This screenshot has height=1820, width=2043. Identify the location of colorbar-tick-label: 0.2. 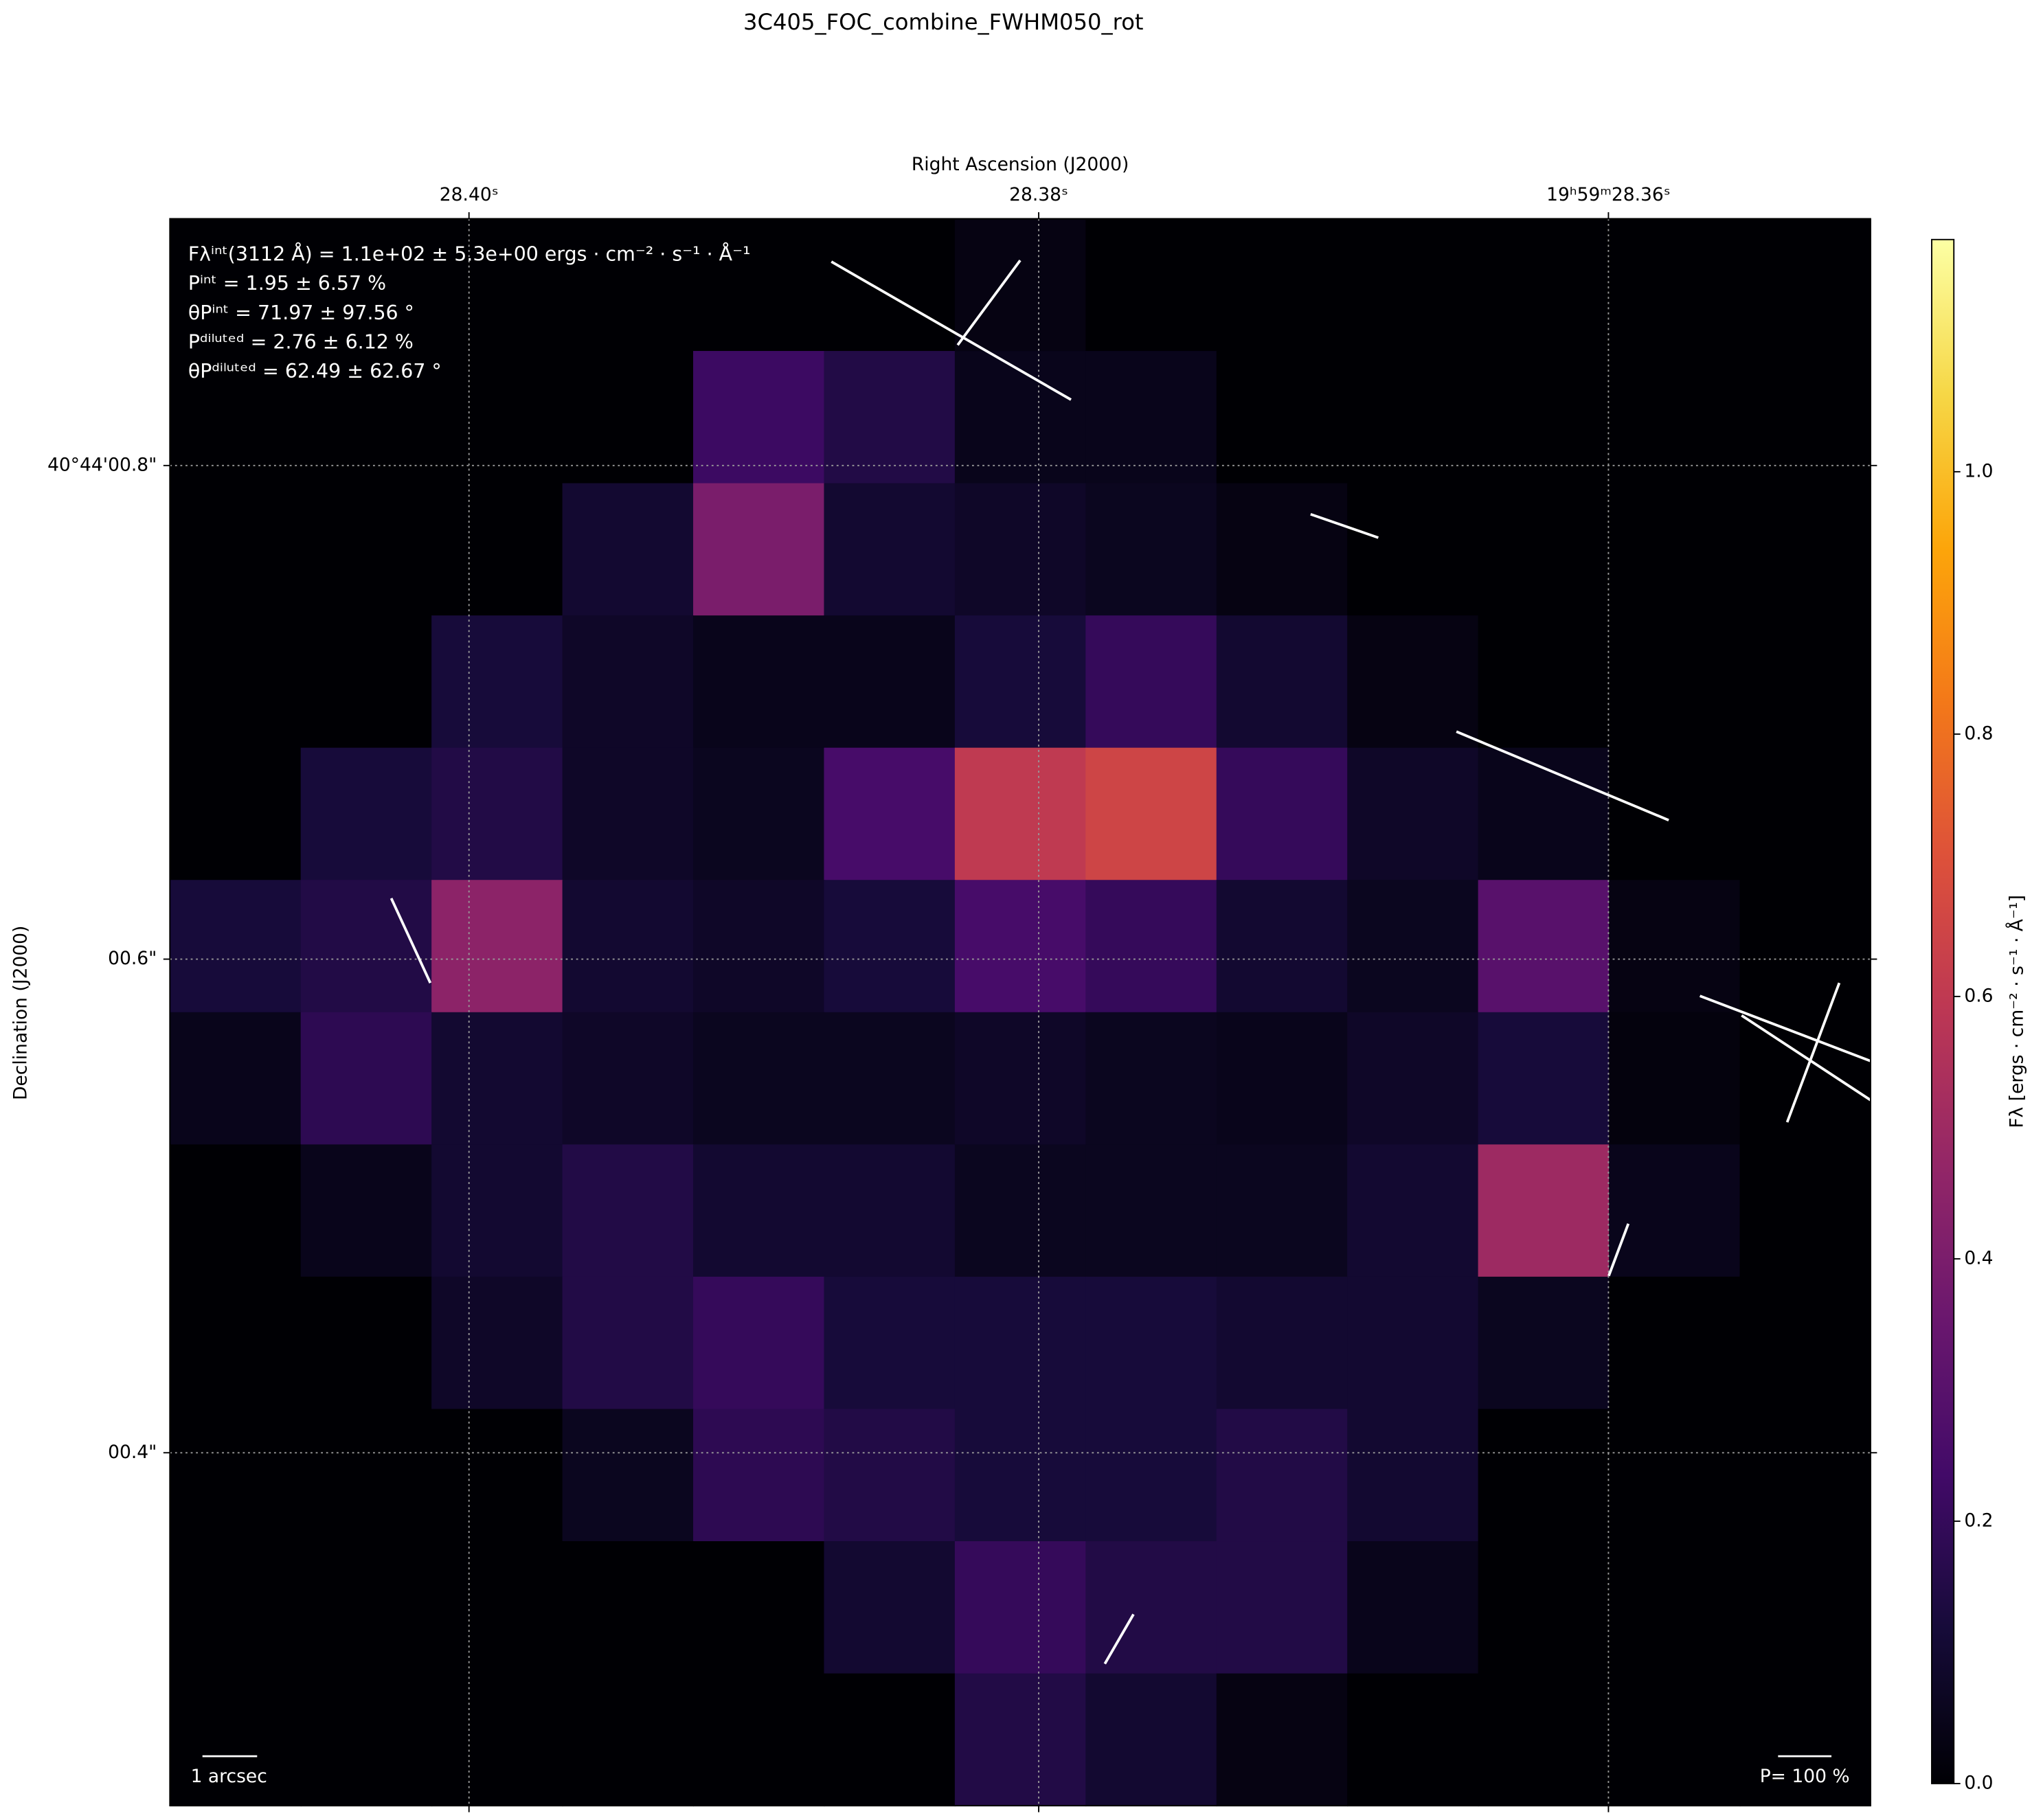
(1978, 1520).